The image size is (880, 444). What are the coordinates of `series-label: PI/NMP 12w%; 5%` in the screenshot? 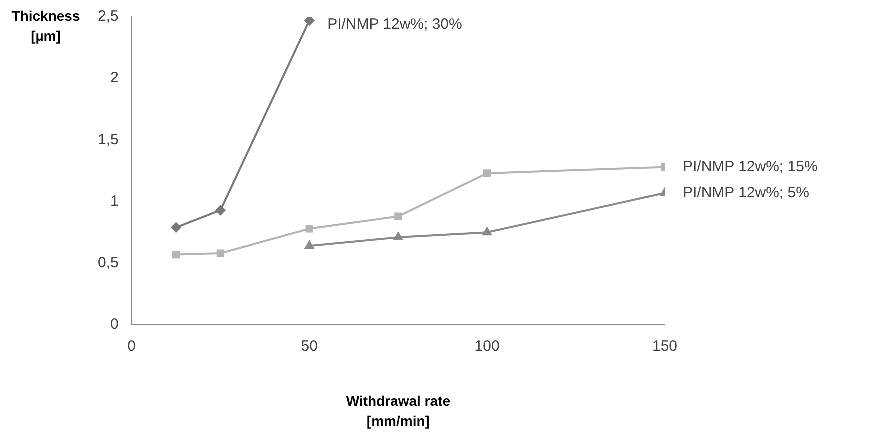 It's located at (746, 193).